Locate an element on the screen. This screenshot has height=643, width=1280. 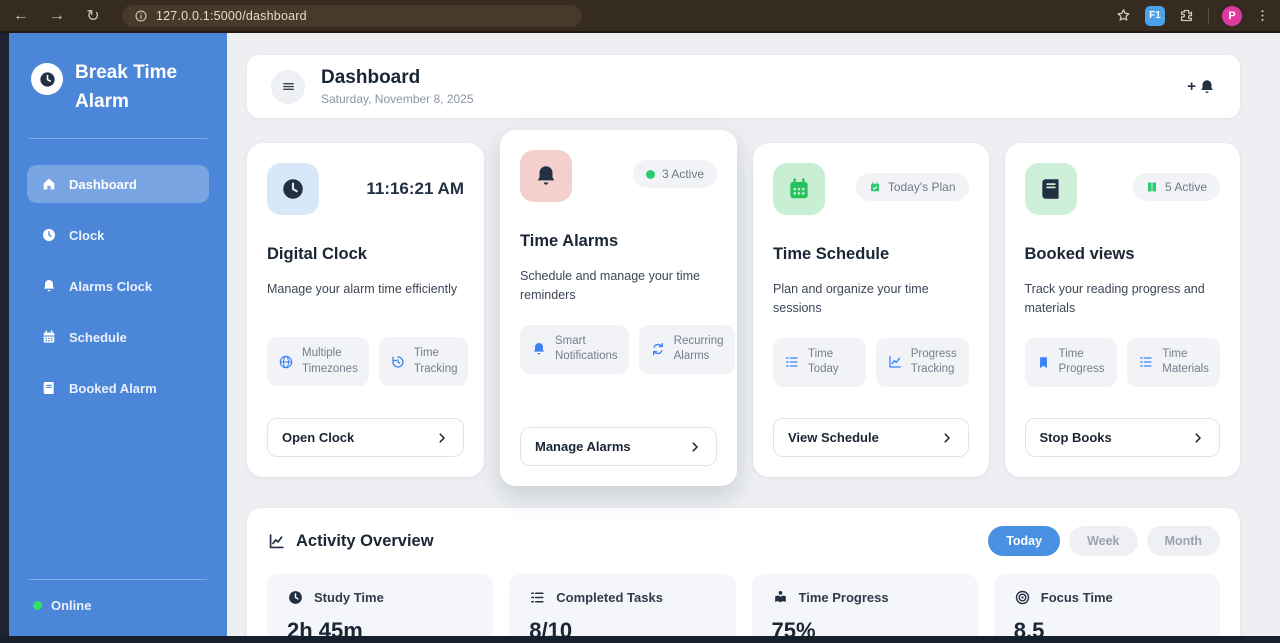
active-books-badge: 5 Active is located at coordinates (1176, 187).